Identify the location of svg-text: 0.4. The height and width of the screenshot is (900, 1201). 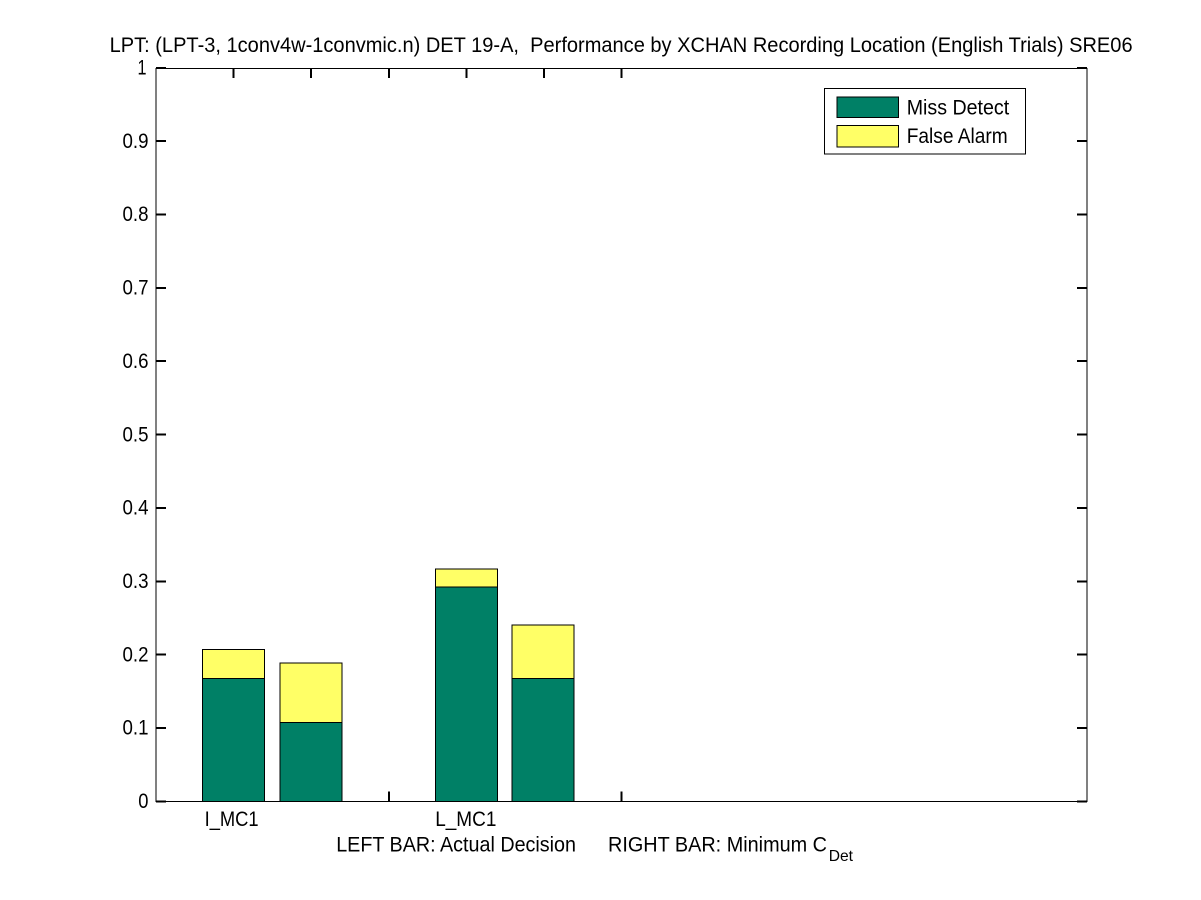
(136, 507).